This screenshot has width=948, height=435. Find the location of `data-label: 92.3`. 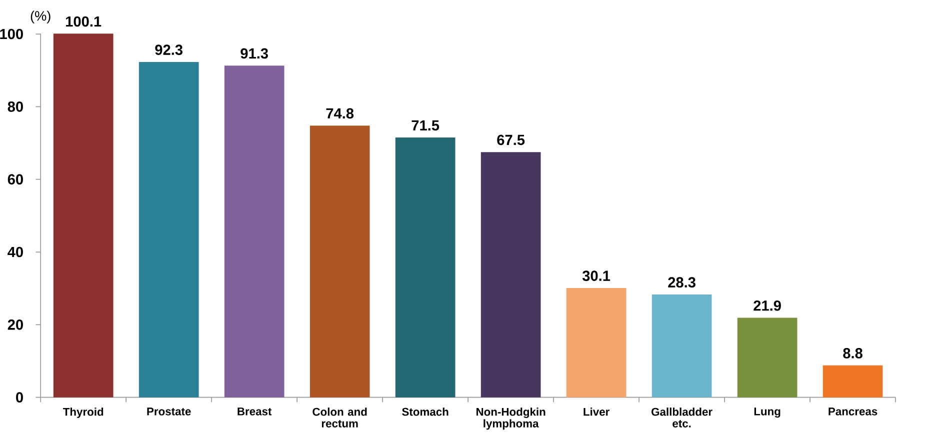

data-label: 92.3 is located at coordinates (168, 49).